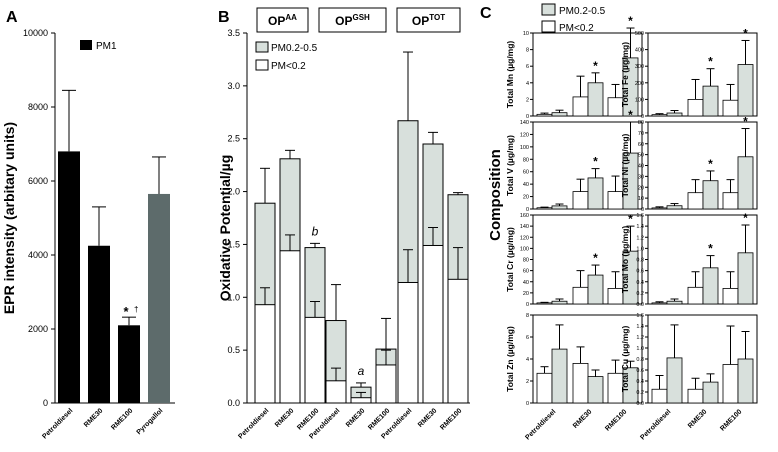 The width and height of the screenshot is (778, 452). Describe the element at coordinates (451, 419) in the screenshot. I see `b-x-tick-label: RME100` at that location.